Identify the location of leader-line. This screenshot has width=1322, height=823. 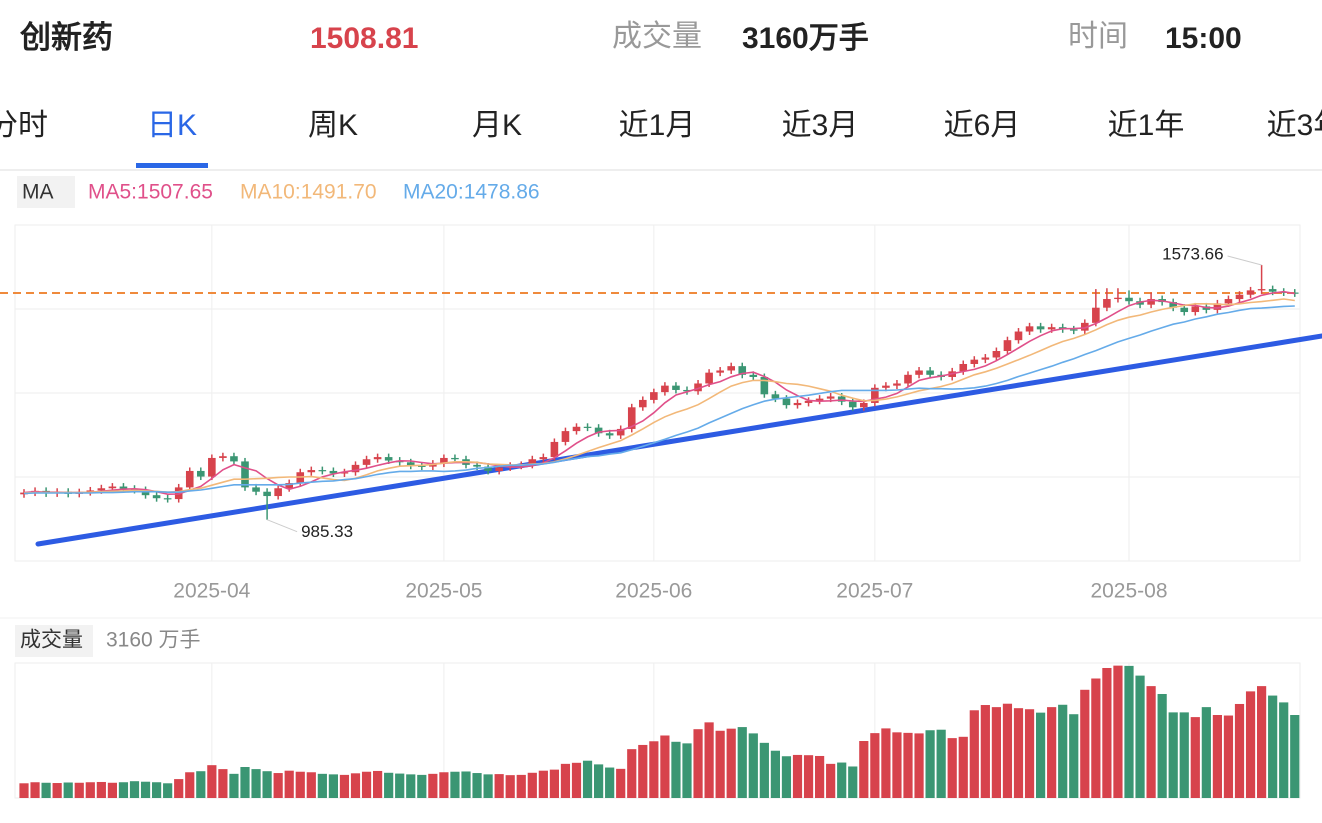
(1244, 260).